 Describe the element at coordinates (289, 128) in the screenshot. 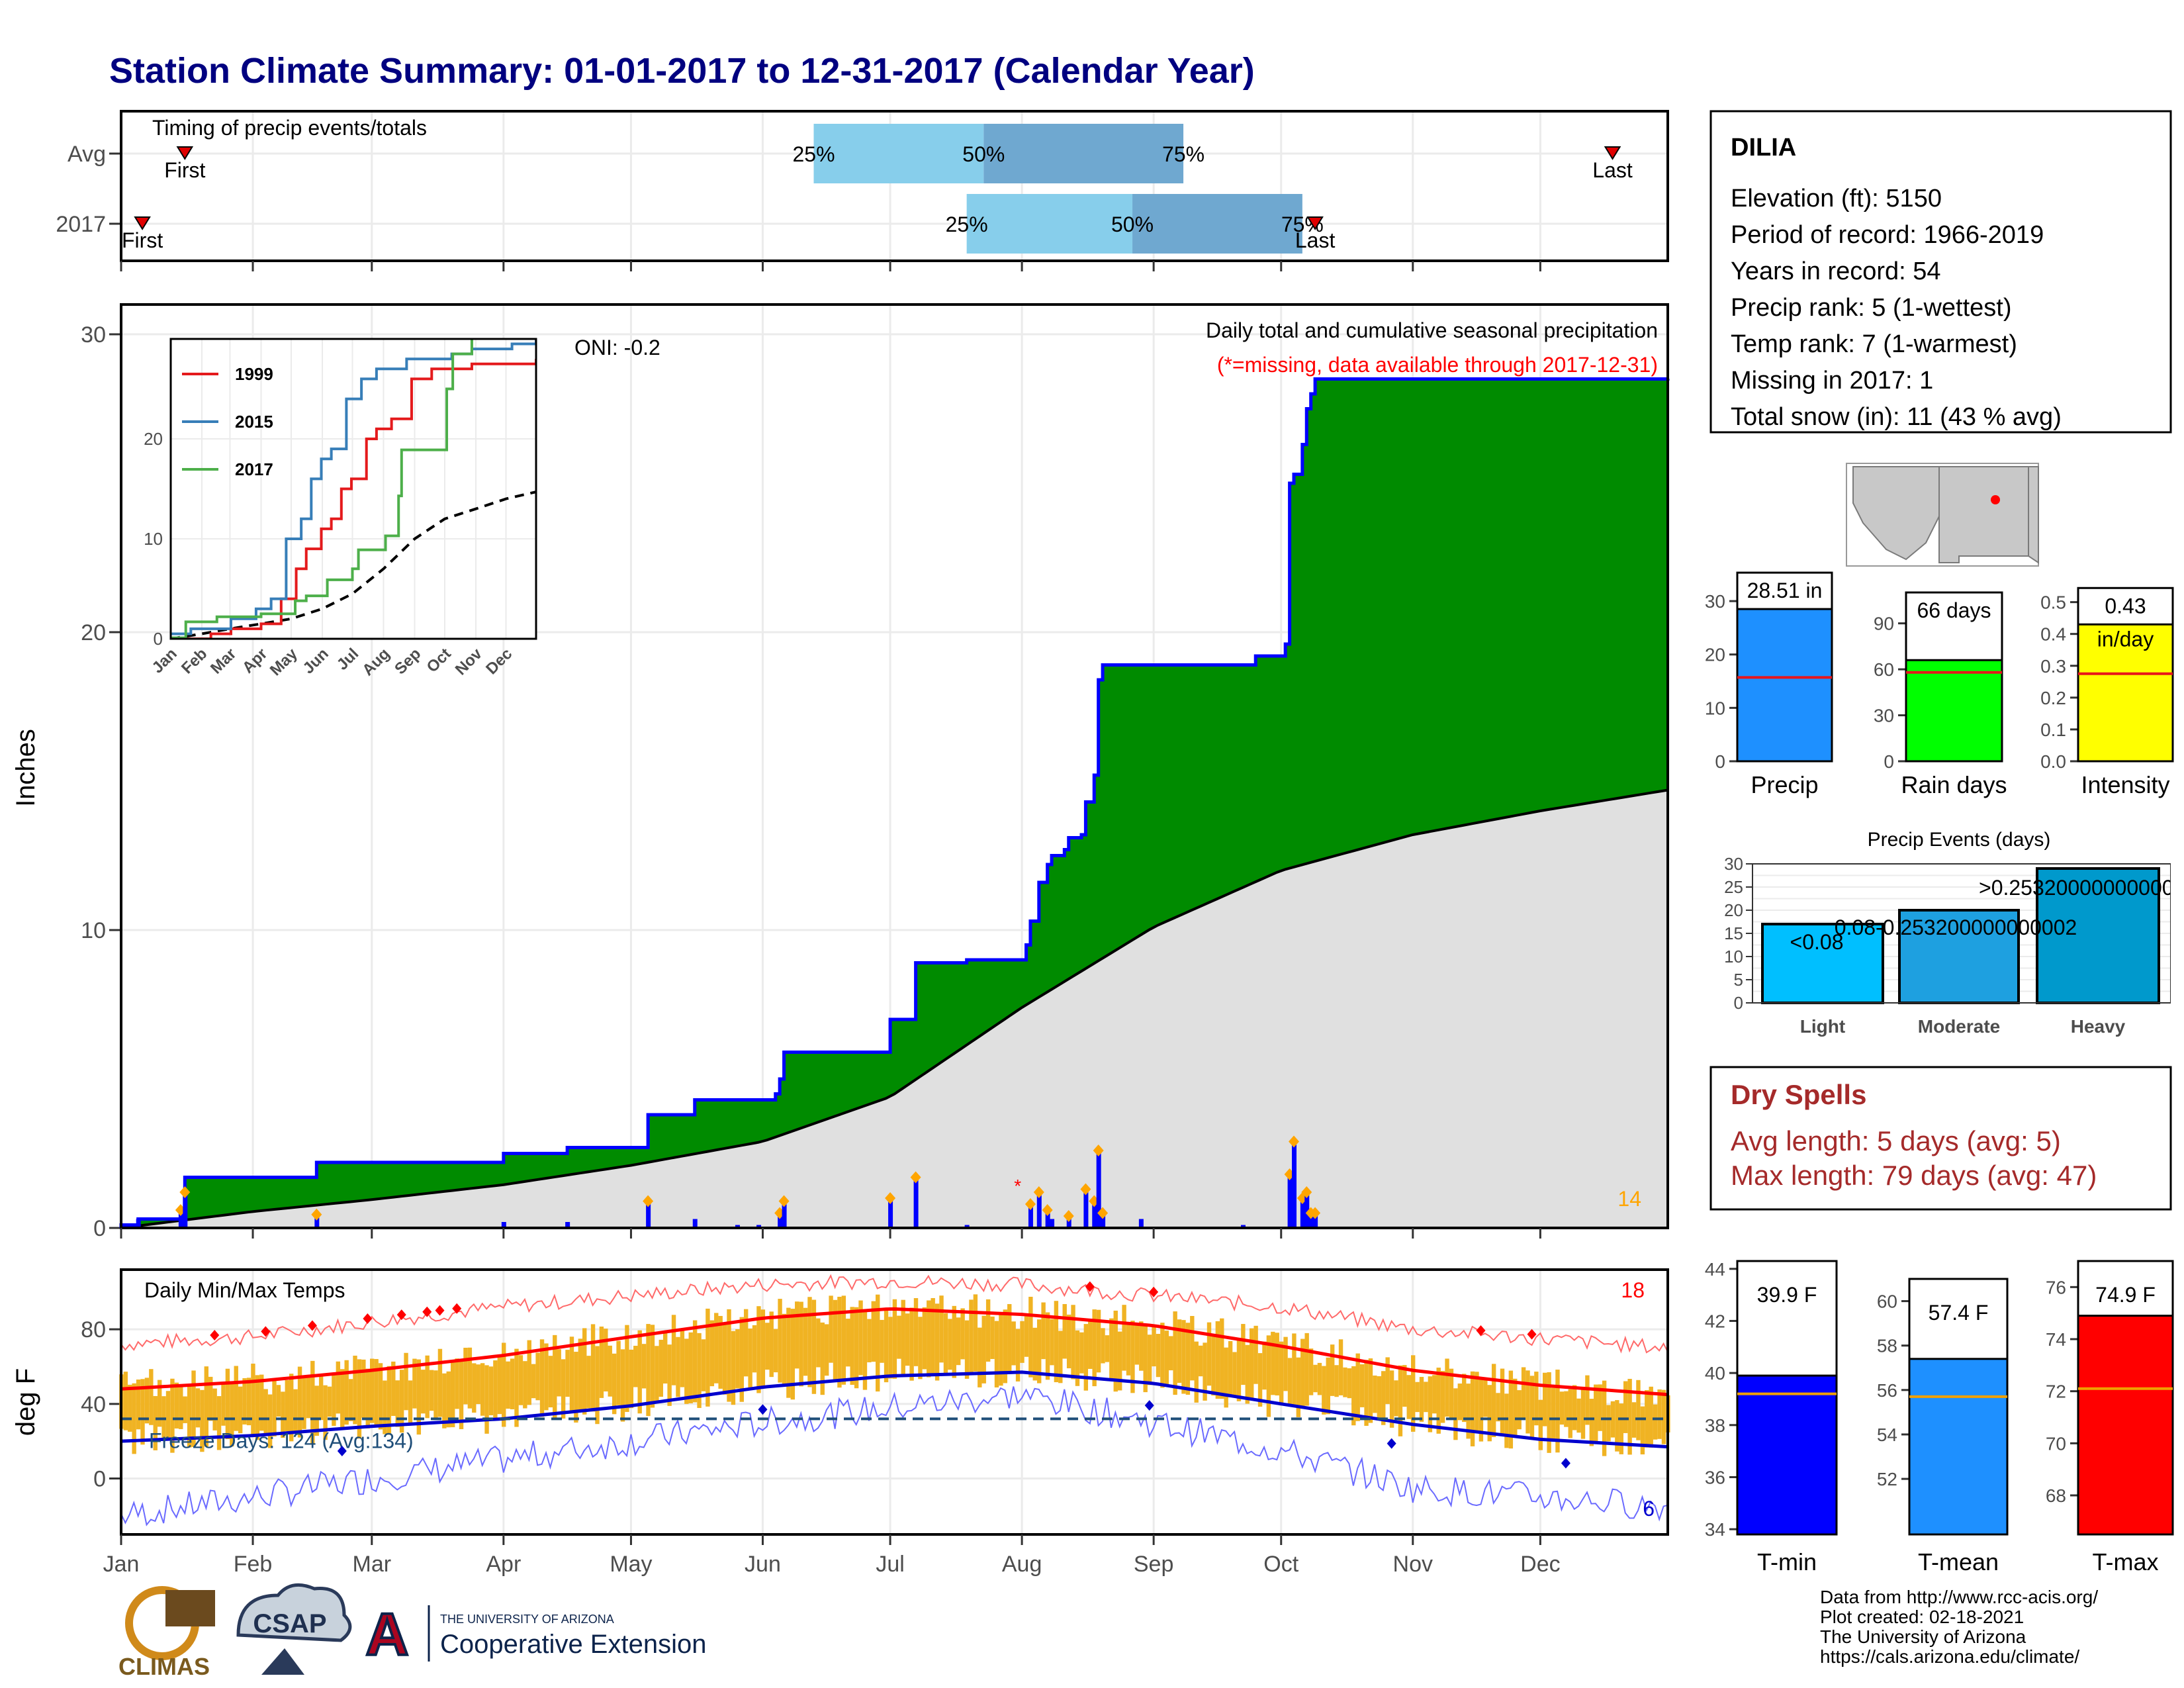

I see `timing-title: Timing of precip events/totals` at that location.